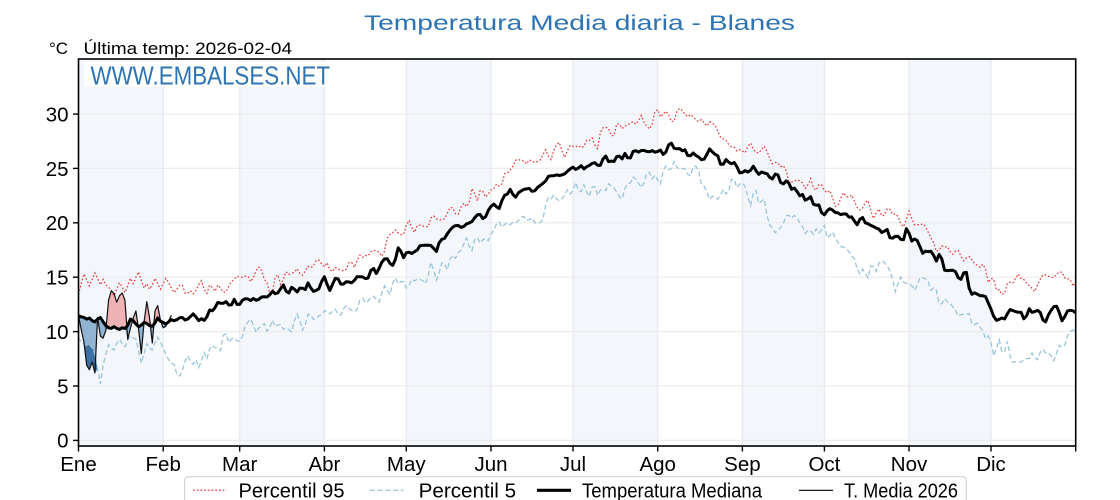  What do you see at coordinates (57, 223) in the screenshot?
I see `svg-text: 20` at bounding box center [57, 223].